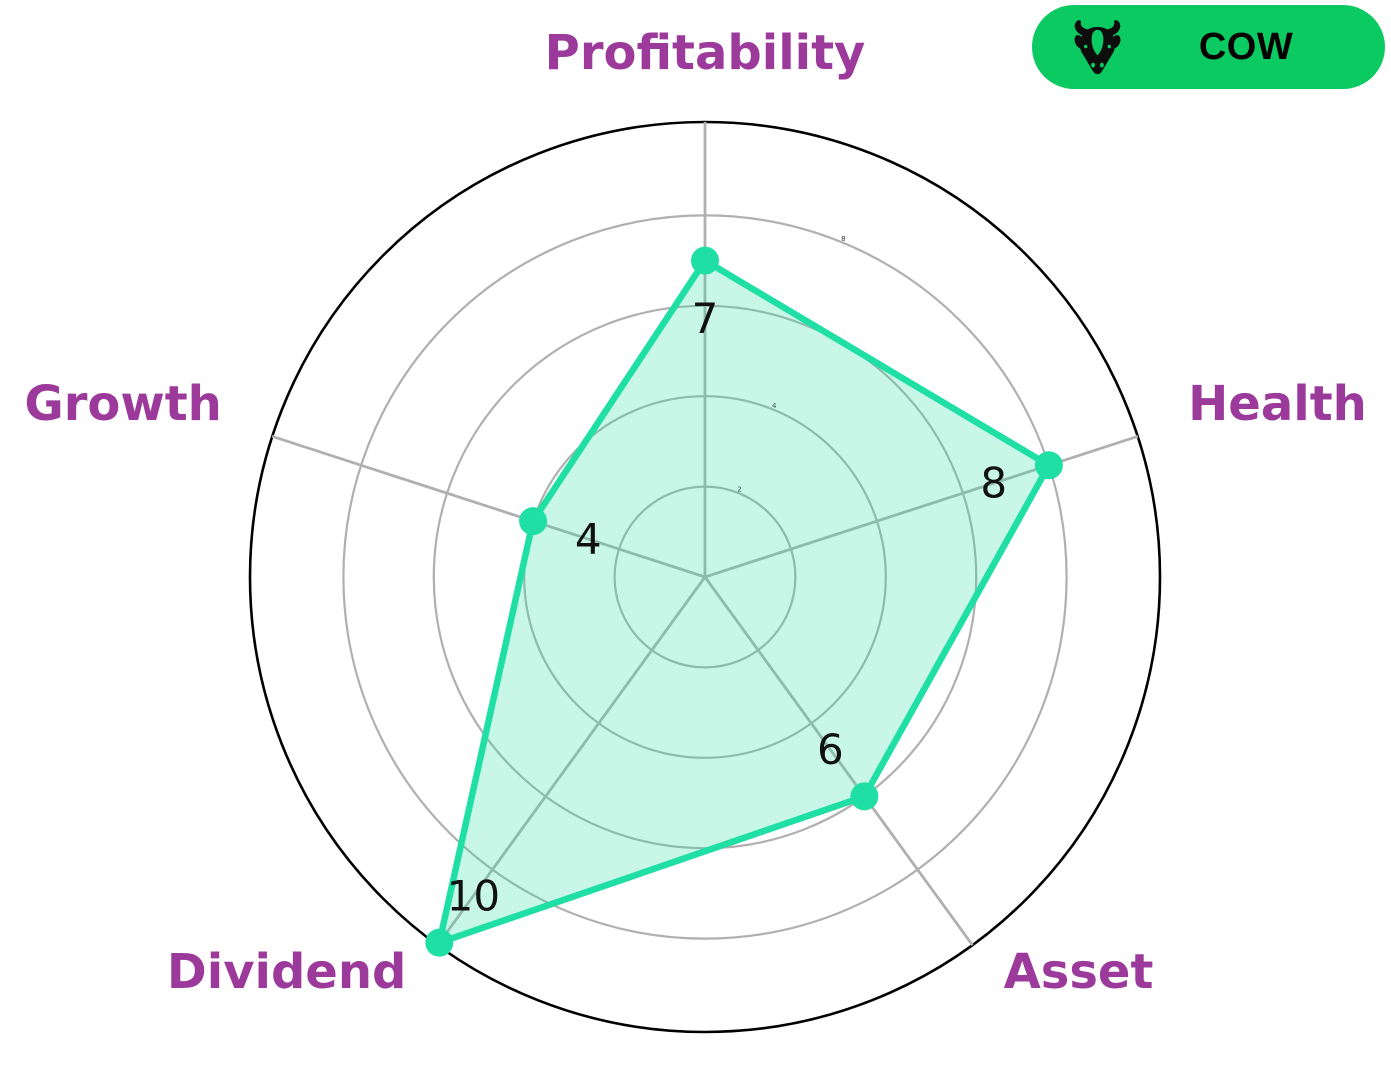 This screenshot has width=1391, height=1065. I want to click on radial-tick-label: 8, so click(843, 239).